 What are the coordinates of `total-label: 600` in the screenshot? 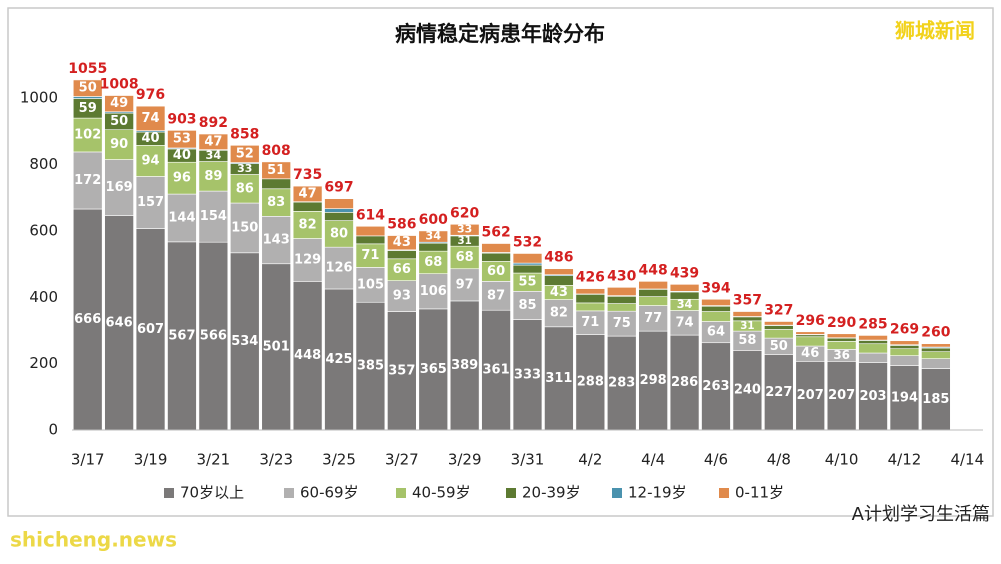 It's located at (433, 220).